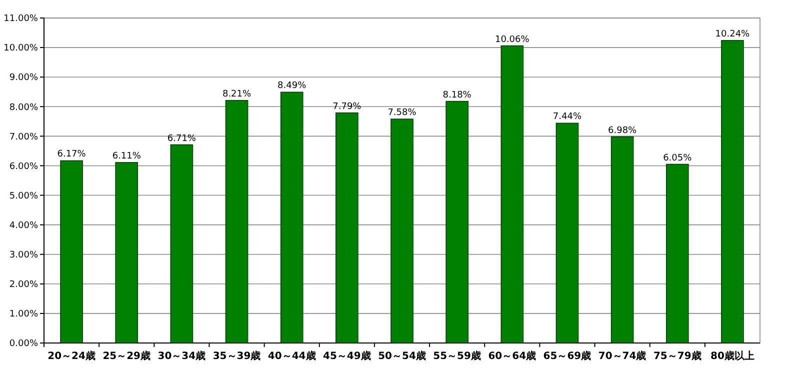  Describe the element at coordinates (622, 356) in the screenshot. I see `x-tick-label: 70～74歳` at that location.